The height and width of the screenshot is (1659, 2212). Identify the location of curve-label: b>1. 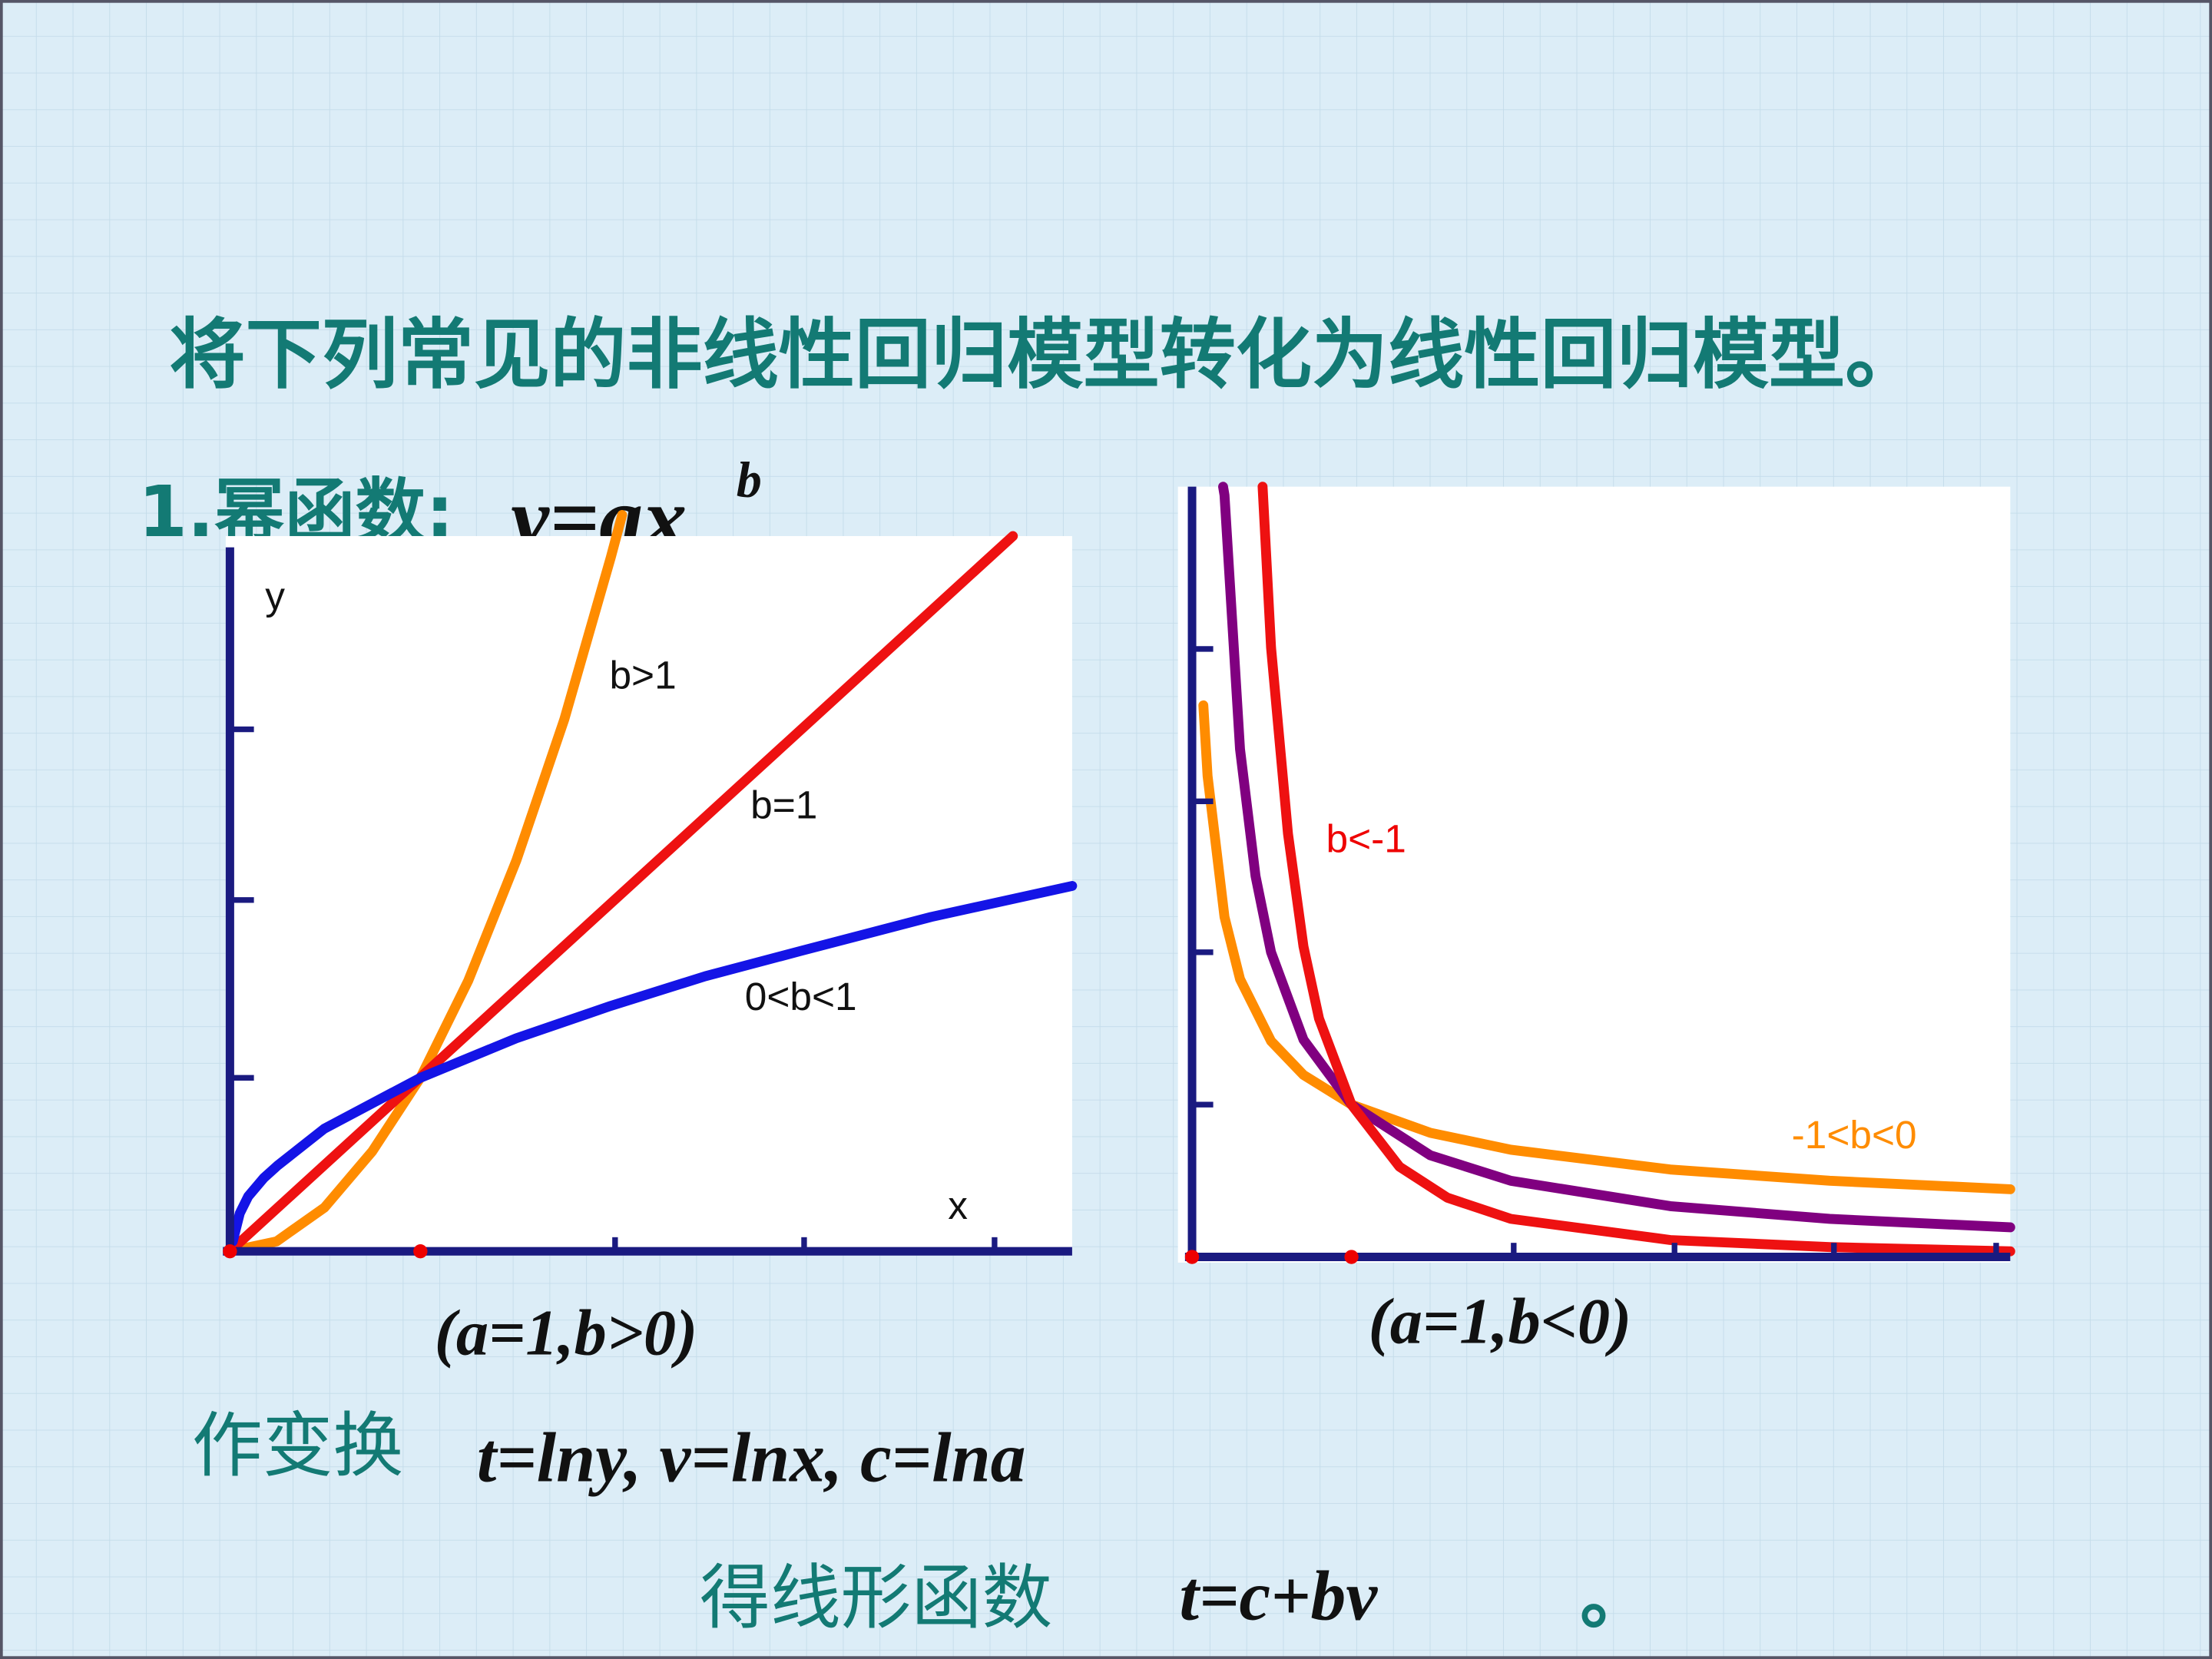
(643, 674).